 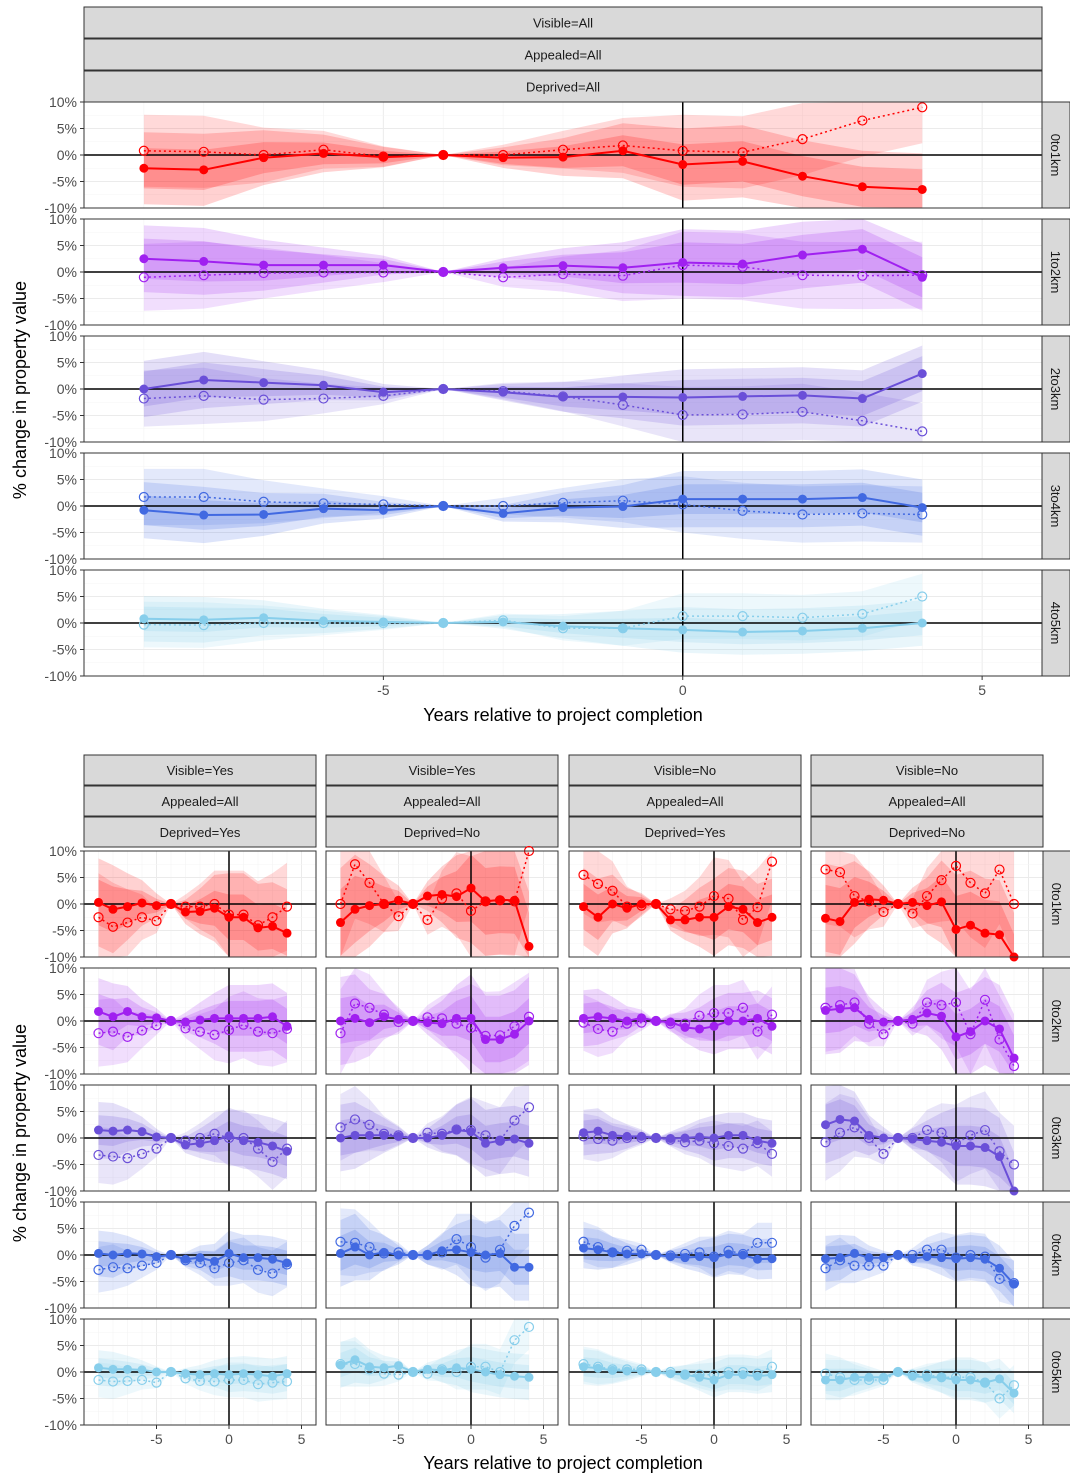 I want to click on top-row-2-point-dotted, so click(x=622, y=404).